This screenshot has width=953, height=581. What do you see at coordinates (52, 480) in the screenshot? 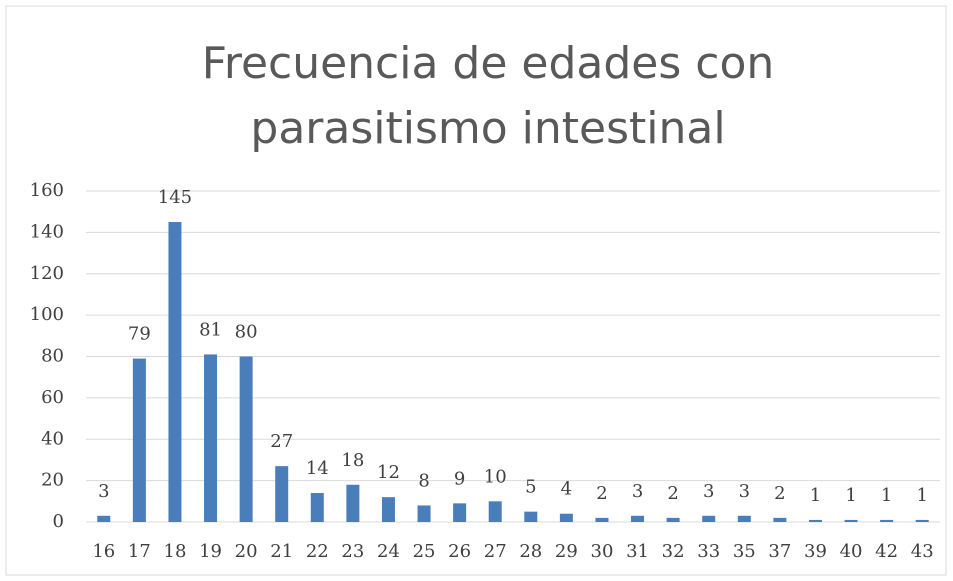
I see `y-tick-label: 20` at bounding box center [52, 480].